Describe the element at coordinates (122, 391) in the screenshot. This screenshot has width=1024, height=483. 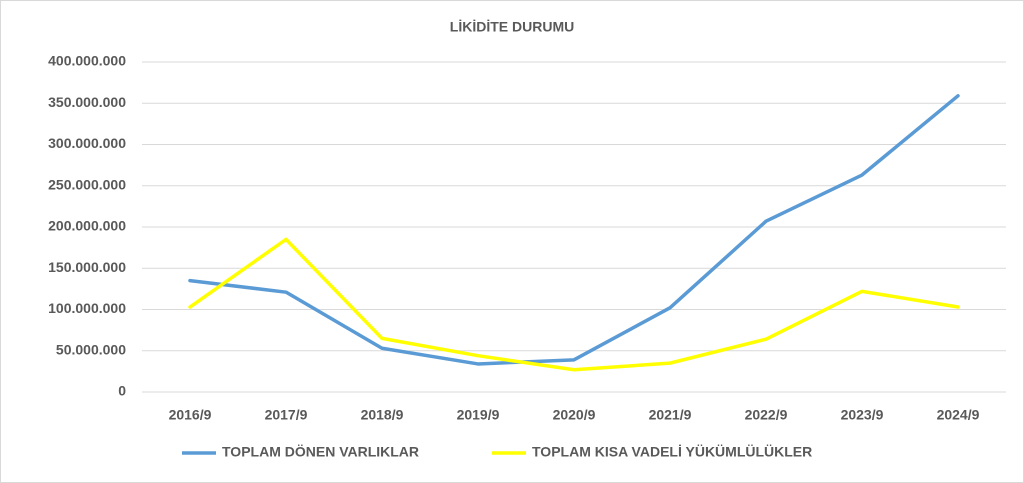
I see `y-tick-label: 0` at that location.